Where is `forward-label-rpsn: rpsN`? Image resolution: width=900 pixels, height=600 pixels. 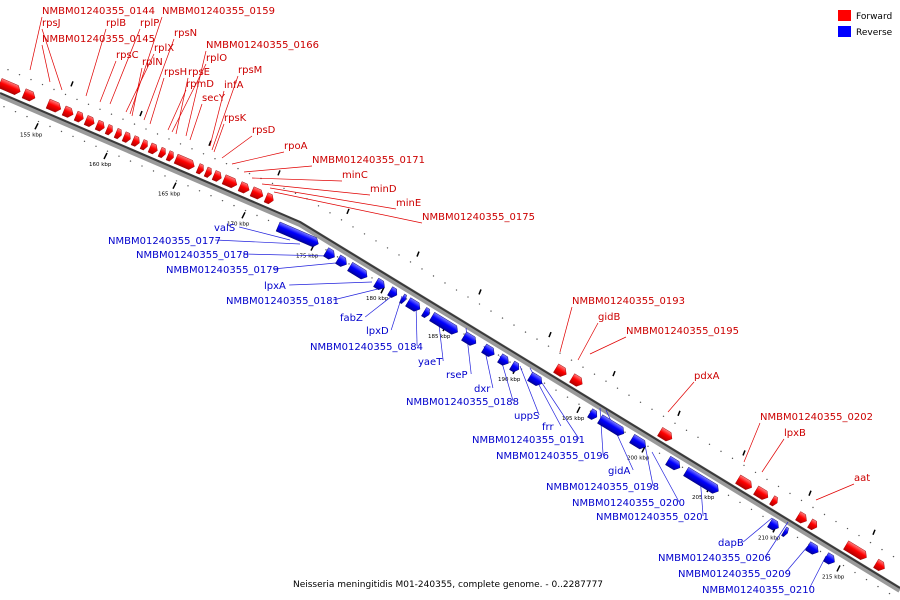
forward-label-rpsn: rpsN is located at coordinates (185, 33).